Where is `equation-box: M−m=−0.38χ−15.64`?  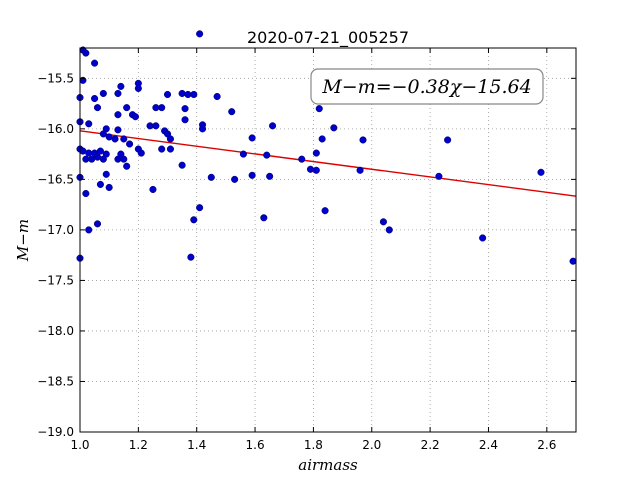 equation-box: M−m=−0.38χ−15.64 is located at coordinates (427, 86).